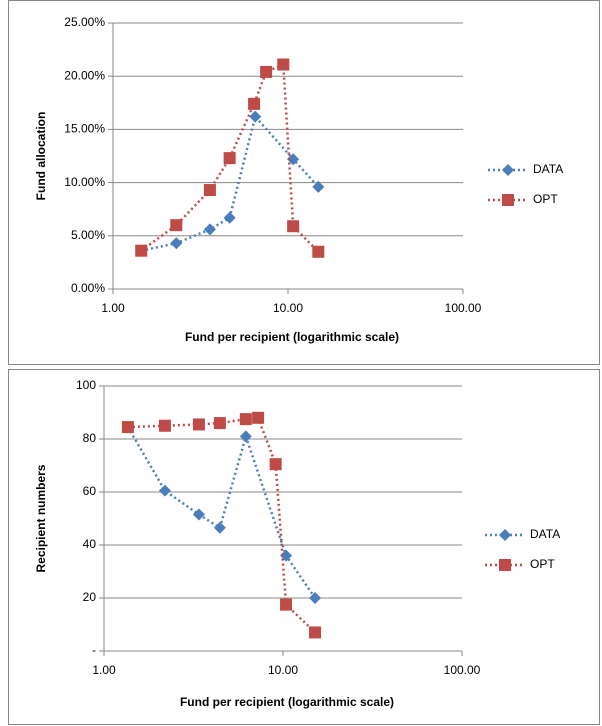 The height and width of the screenshot is (726, 602). I want to click on y-axis-label: Recipient numbers, so click(41, 518).